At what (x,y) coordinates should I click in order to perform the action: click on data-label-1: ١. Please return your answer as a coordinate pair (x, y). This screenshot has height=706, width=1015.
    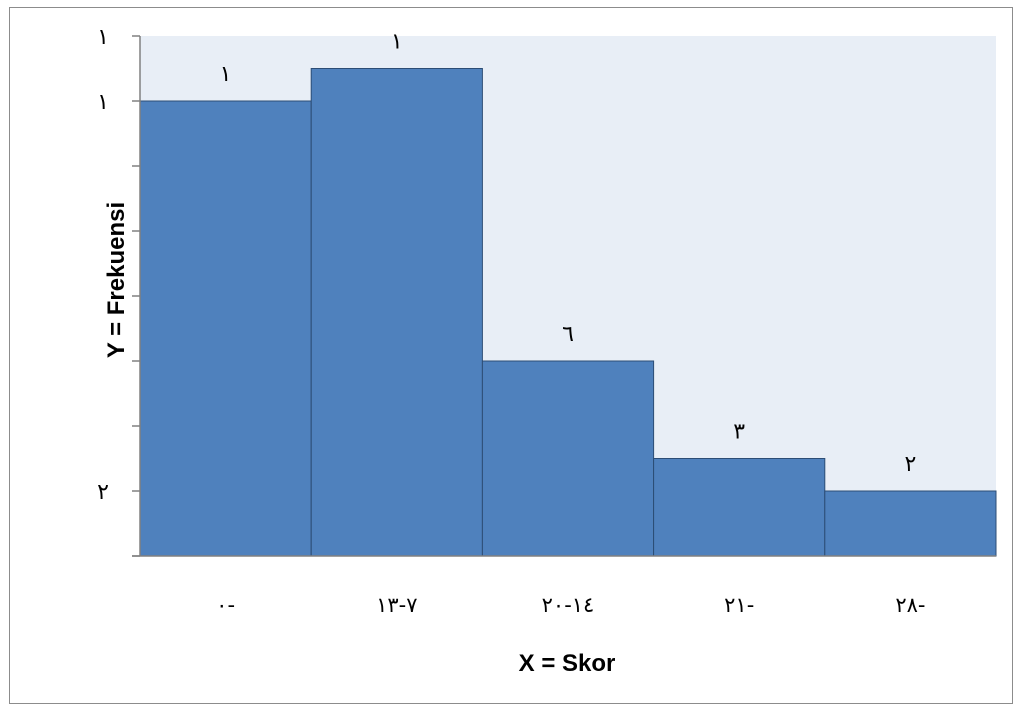
    Looking at the image, I should click on (226, 74).